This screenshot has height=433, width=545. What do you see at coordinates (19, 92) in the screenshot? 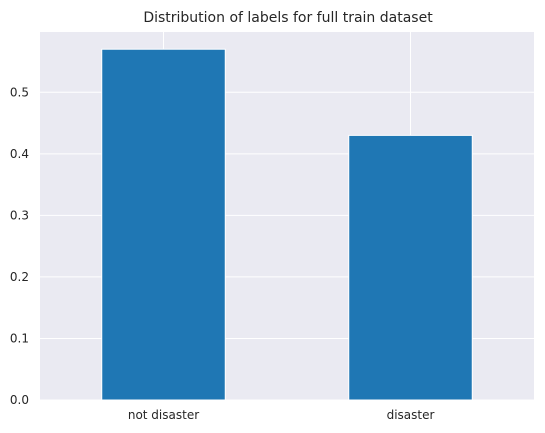
I see `y-tick-label: 0.5` at bounding box center [19, 92].